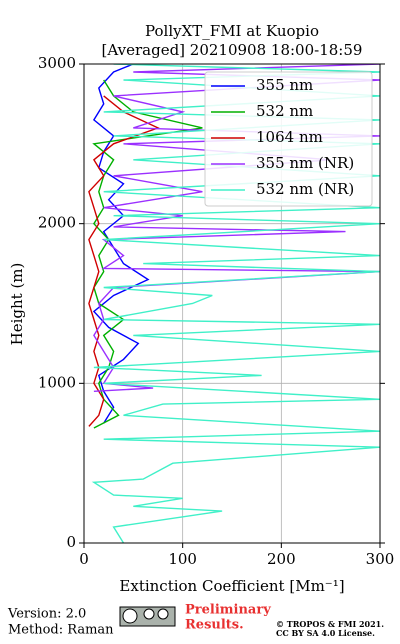 Image resolution: width=400 pixels, height=644 pixels. Describe the element at coordinates (71, 542) in the screenshot. I see `y-tick-label: 0` at that location.